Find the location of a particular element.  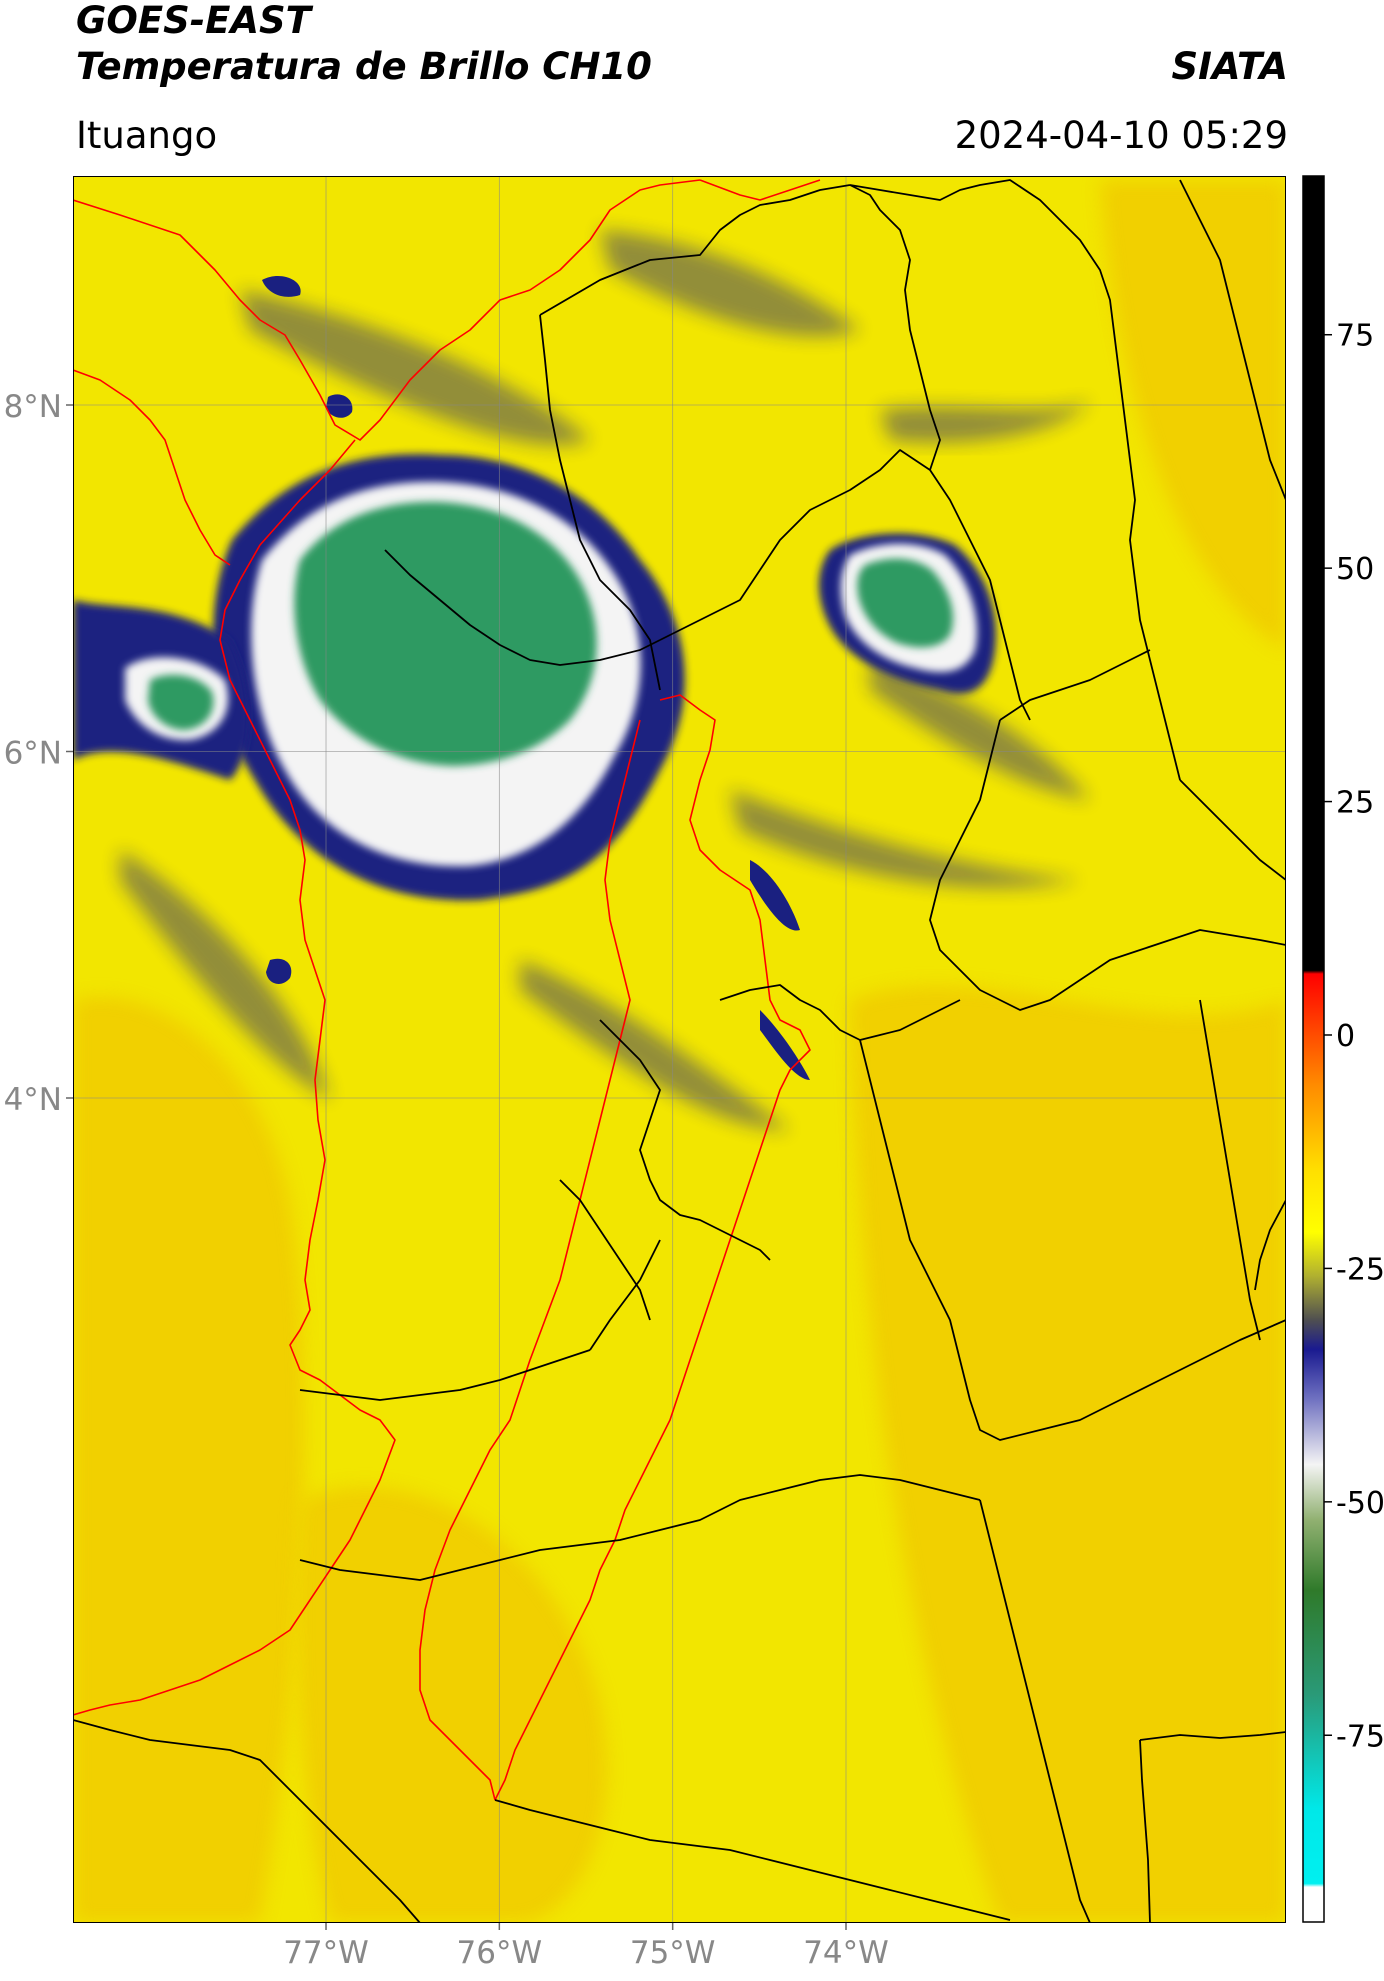

colorbar-tick-label: 0 is located at coordinates (1345, 1036).